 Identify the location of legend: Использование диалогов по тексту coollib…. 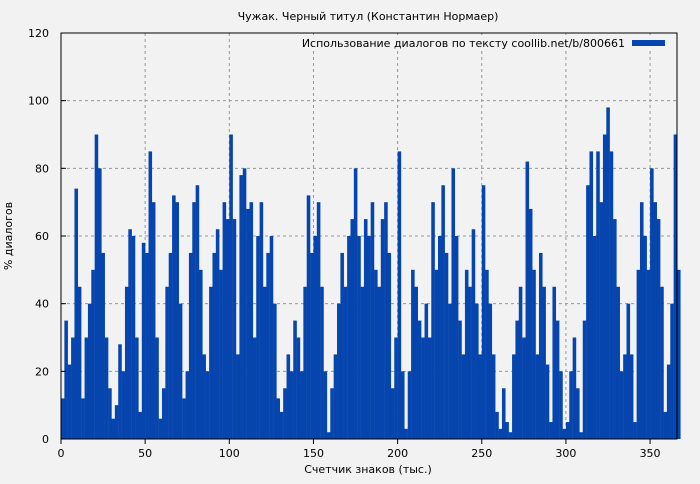
(488, 43).